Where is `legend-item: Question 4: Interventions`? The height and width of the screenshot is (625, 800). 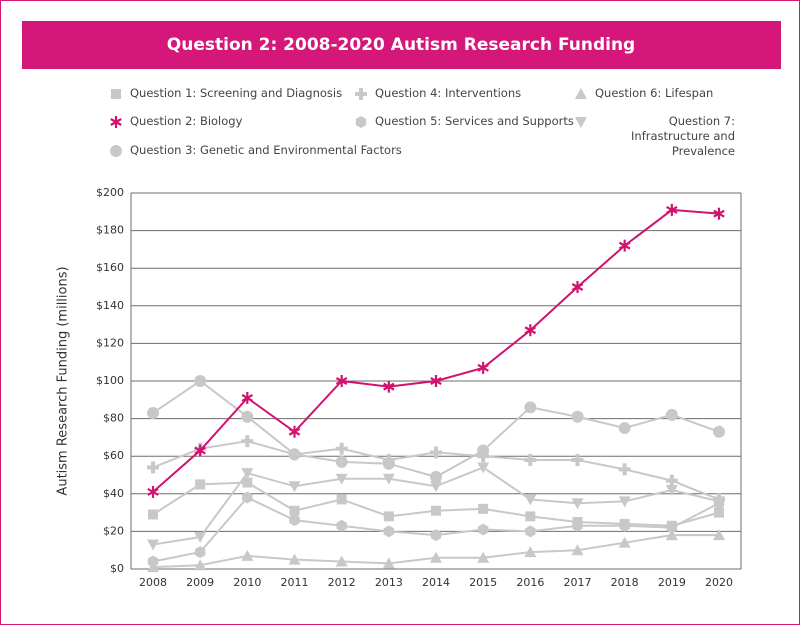 legend-item: Question 4: Interventions is located at coordinates (437, 94).